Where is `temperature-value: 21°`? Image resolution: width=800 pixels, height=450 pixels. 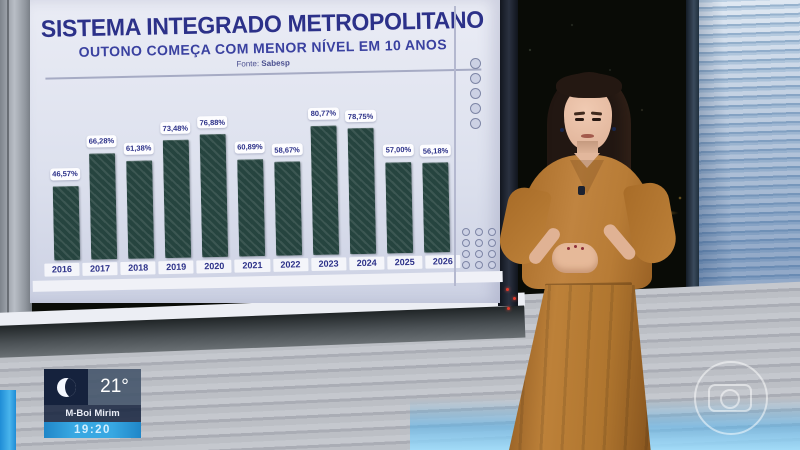 temperature-value: 21° is located at coordinates (114, 387).